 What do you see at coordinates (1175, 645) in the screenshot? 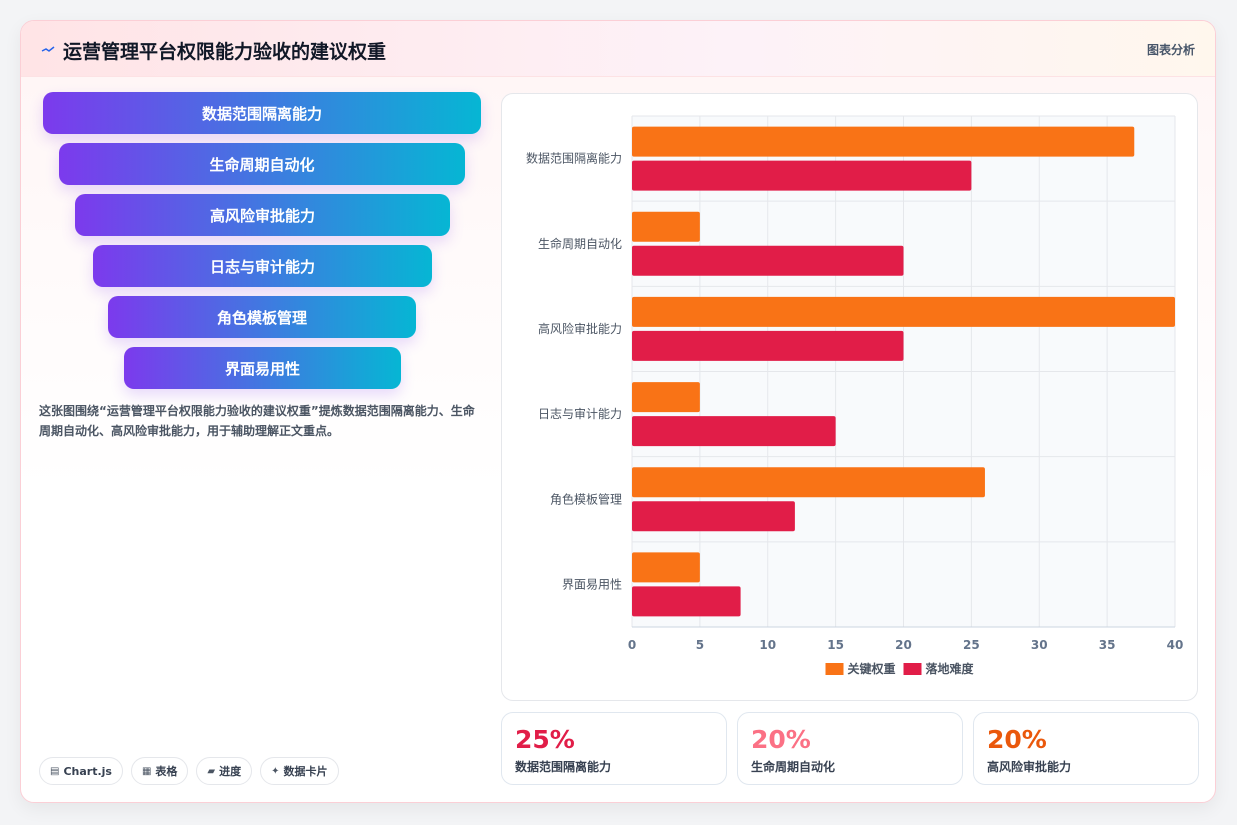
I see `x-tick-label: 40` at bounding box center [1175, 645].